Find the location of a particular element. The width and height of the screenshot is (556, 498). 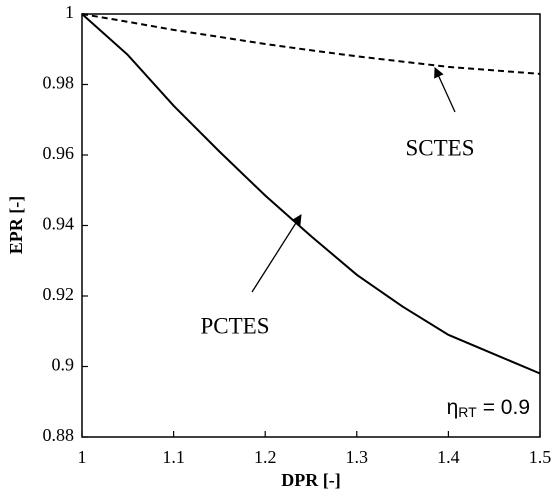

y-tick-label: 0.94 is located at coordinates (59, 224).